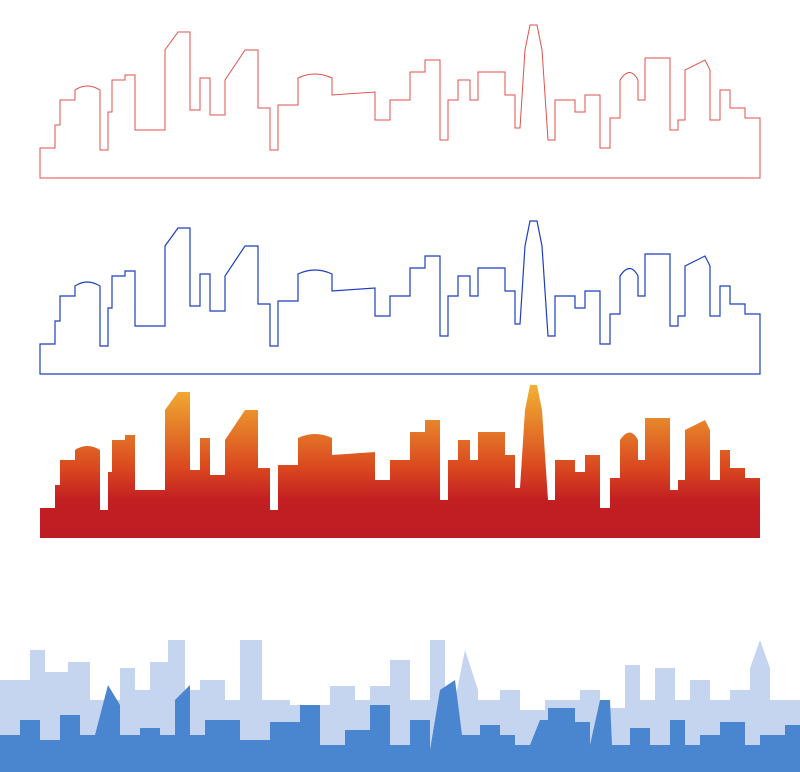 This screenshot has height=772, width=800. What do you see at coordinates (400, 726) in the screenshot?
I see `blue-skyline-layer` at bounding box center [400, 726].